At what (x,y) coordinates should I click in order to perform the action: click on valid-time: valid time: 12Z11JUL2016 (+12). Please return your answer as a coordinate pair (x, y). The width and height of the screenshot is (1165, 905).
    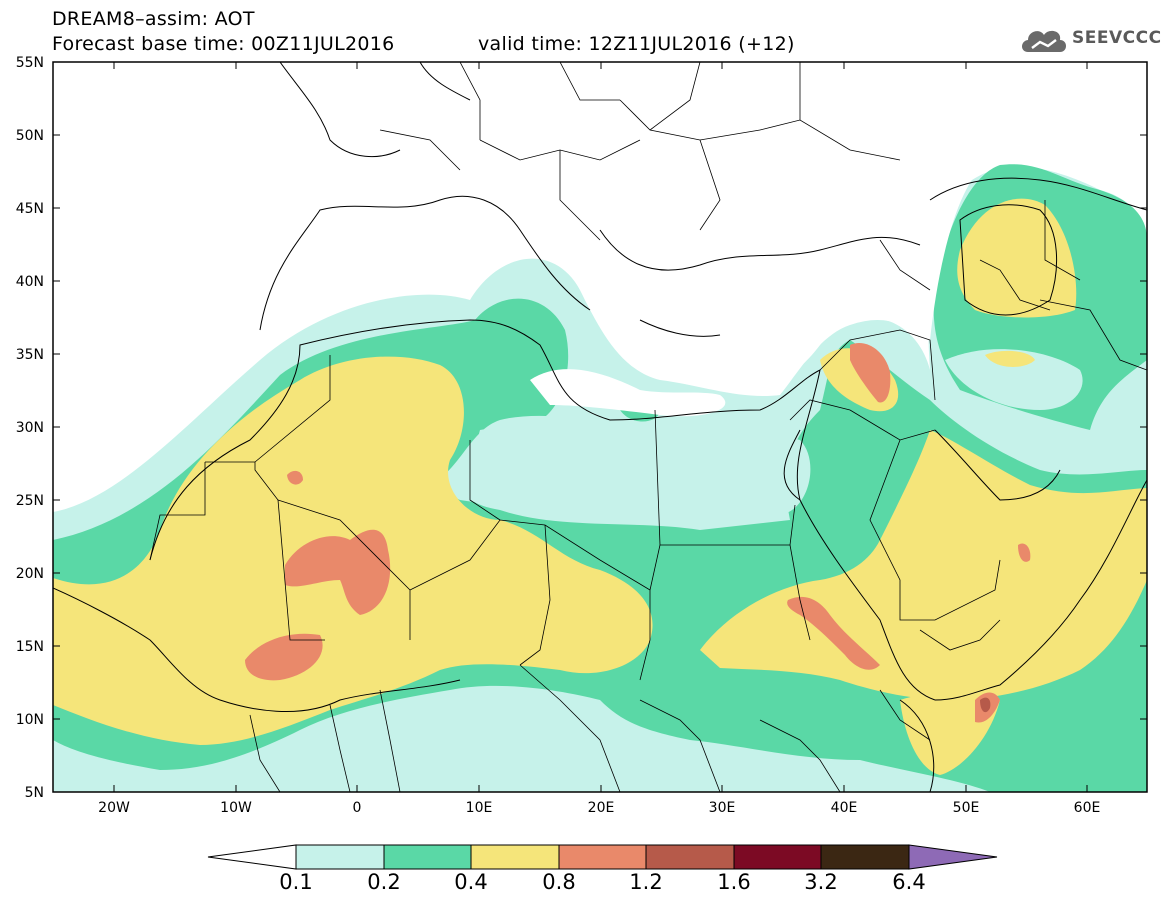
    Looking at the image, I should click on (636, 44).